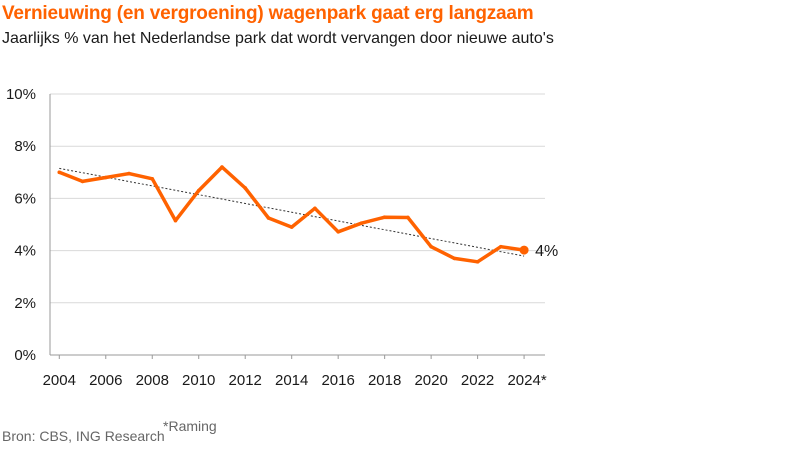 The image size is (800, 450). What do you see at coordinates (166, 426) in the screenshot?
I see `footnote-marker: *` at bounding box center [166, 426].